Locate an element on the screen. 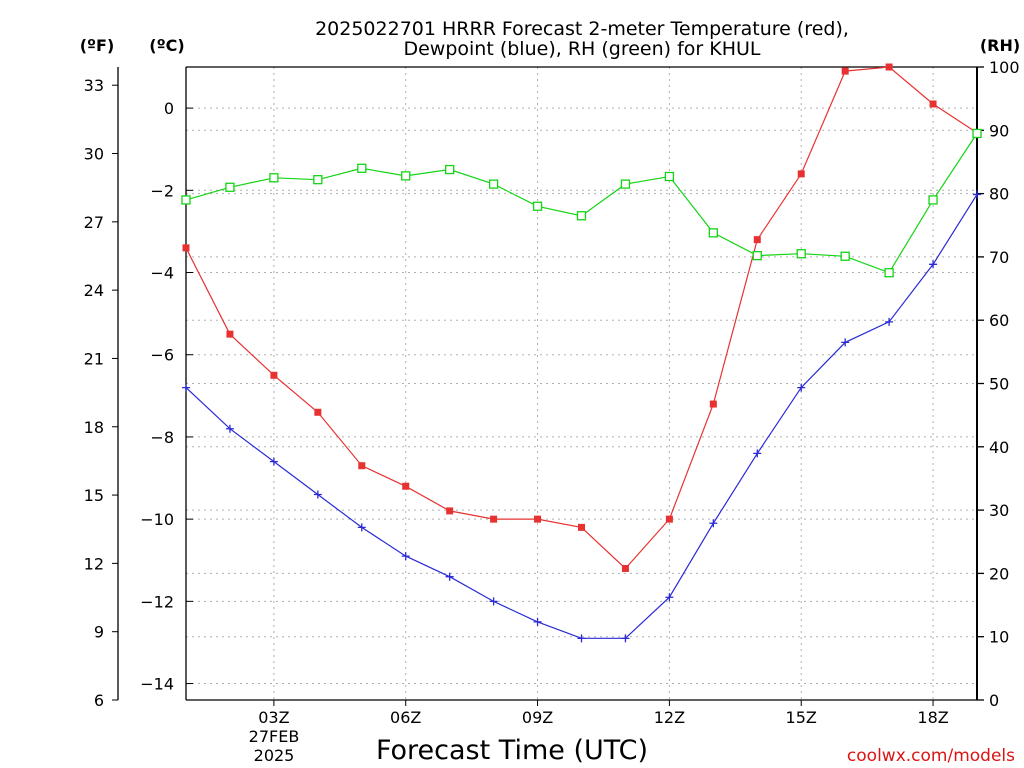 This screenshot has height=768, width=1024. rh-tick-label: 60 is located at coordinates (999, 320).